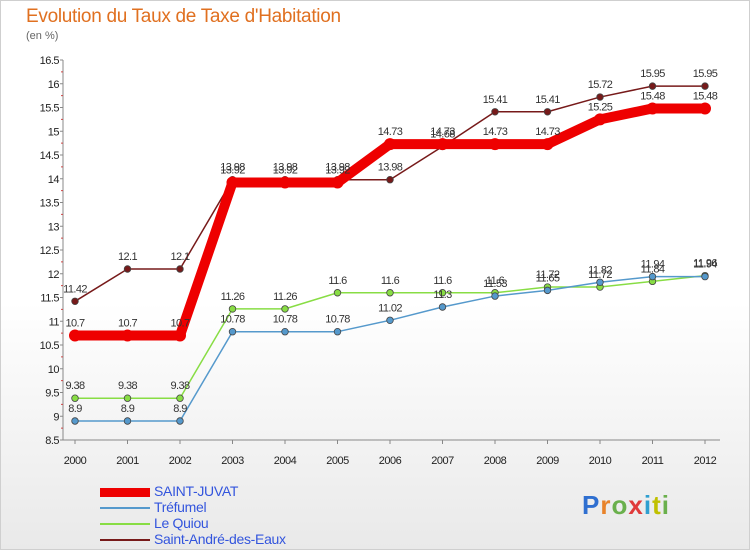  Describe the element at coordinates (442, 134) in the screenshot. I see `data-label: 14.68` at that location.